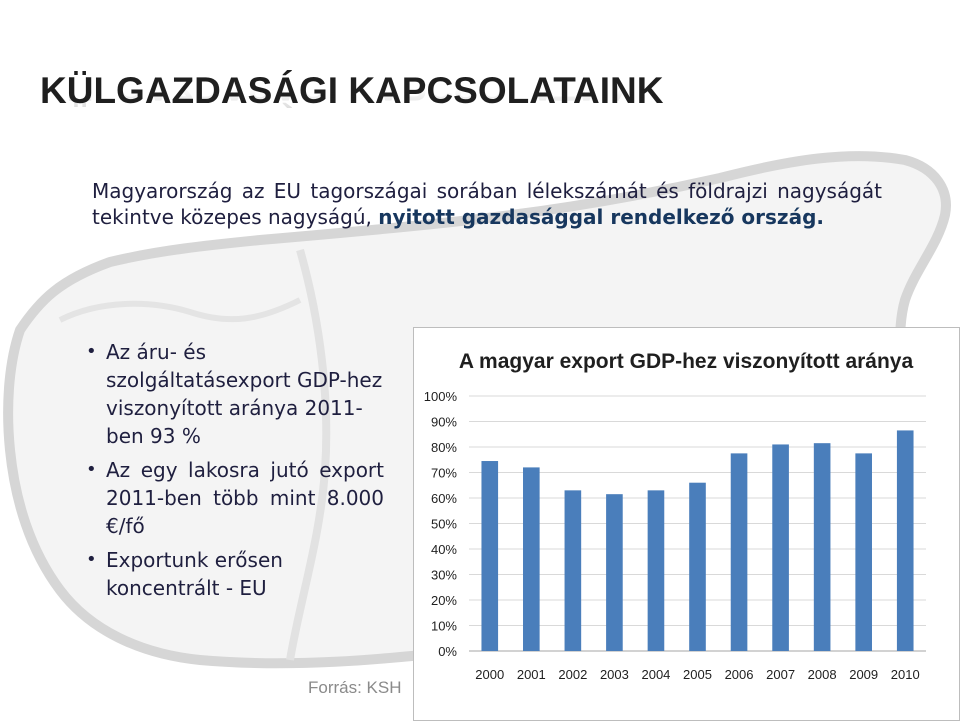 This screenshot has width=960, height=721. I want to click on source-note: Forrás: KSH, so click(355, 687).